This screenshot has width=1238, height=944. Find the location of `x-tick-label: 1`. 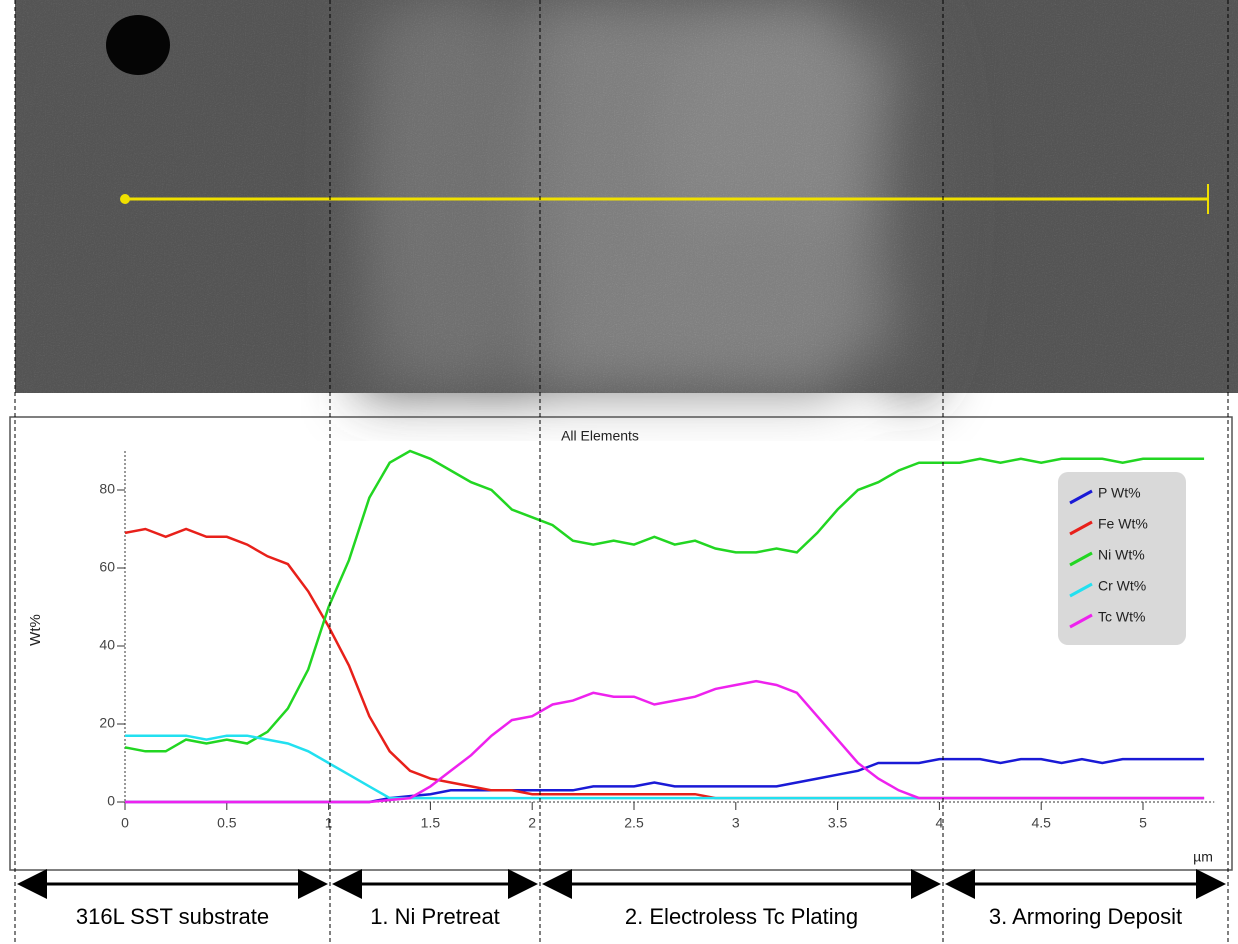

x-tick-label: 1 is located at coordinates (329, 823).